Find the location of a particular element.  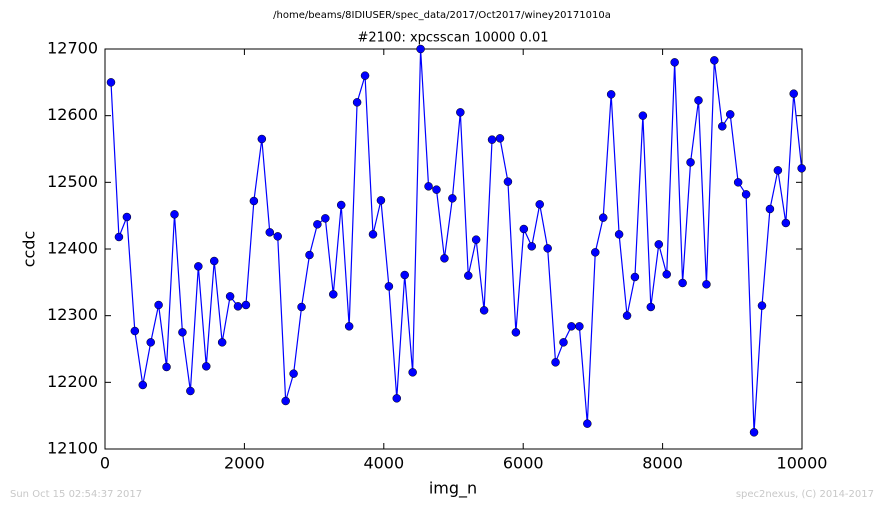

y-axis-label: ccdc is located at coordinates (29, 249).